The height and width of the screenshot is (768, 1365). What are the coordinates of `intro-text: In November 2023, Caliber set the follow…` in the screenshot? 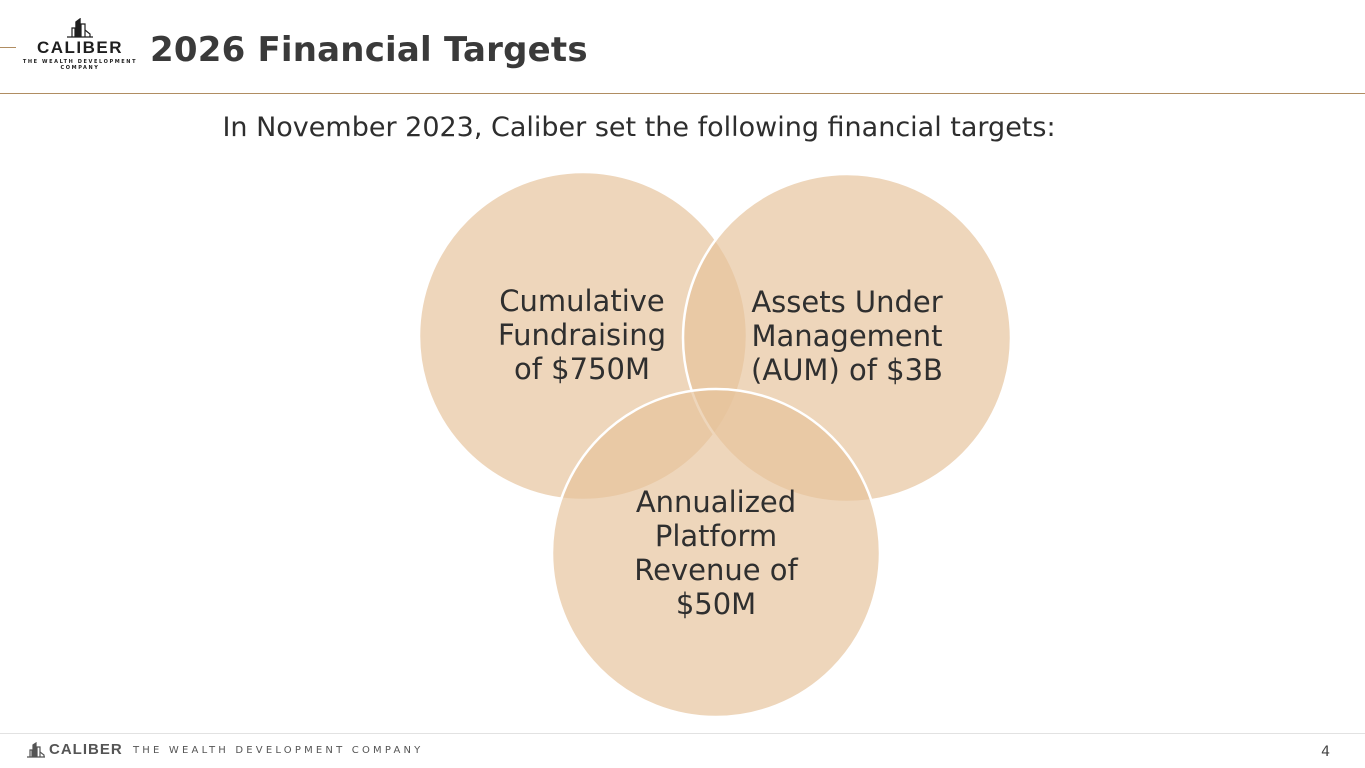 It's located at (639, 127).